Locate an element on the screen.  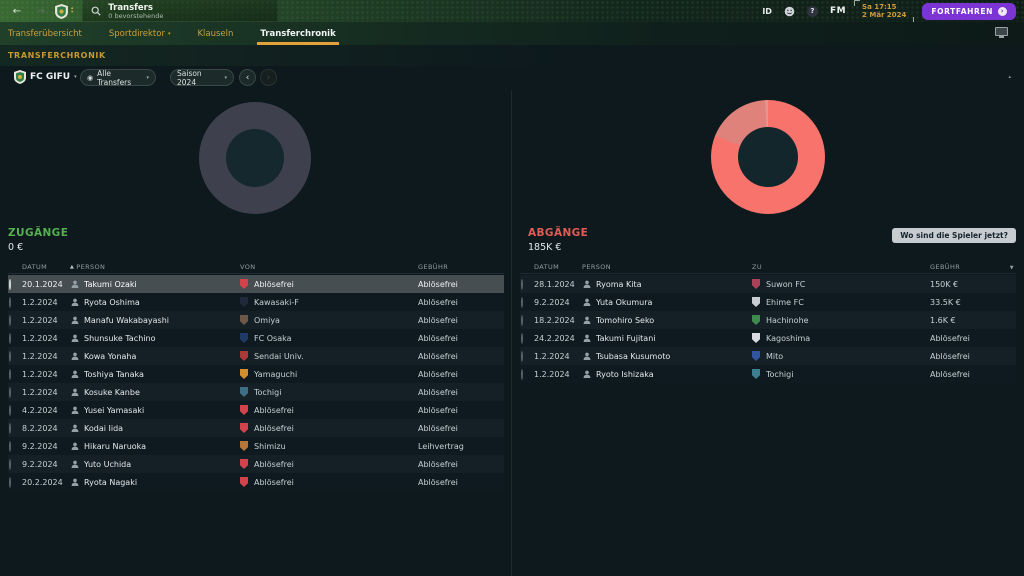
stepper-down-icon: ▾ is located at coordinates (72, 12).